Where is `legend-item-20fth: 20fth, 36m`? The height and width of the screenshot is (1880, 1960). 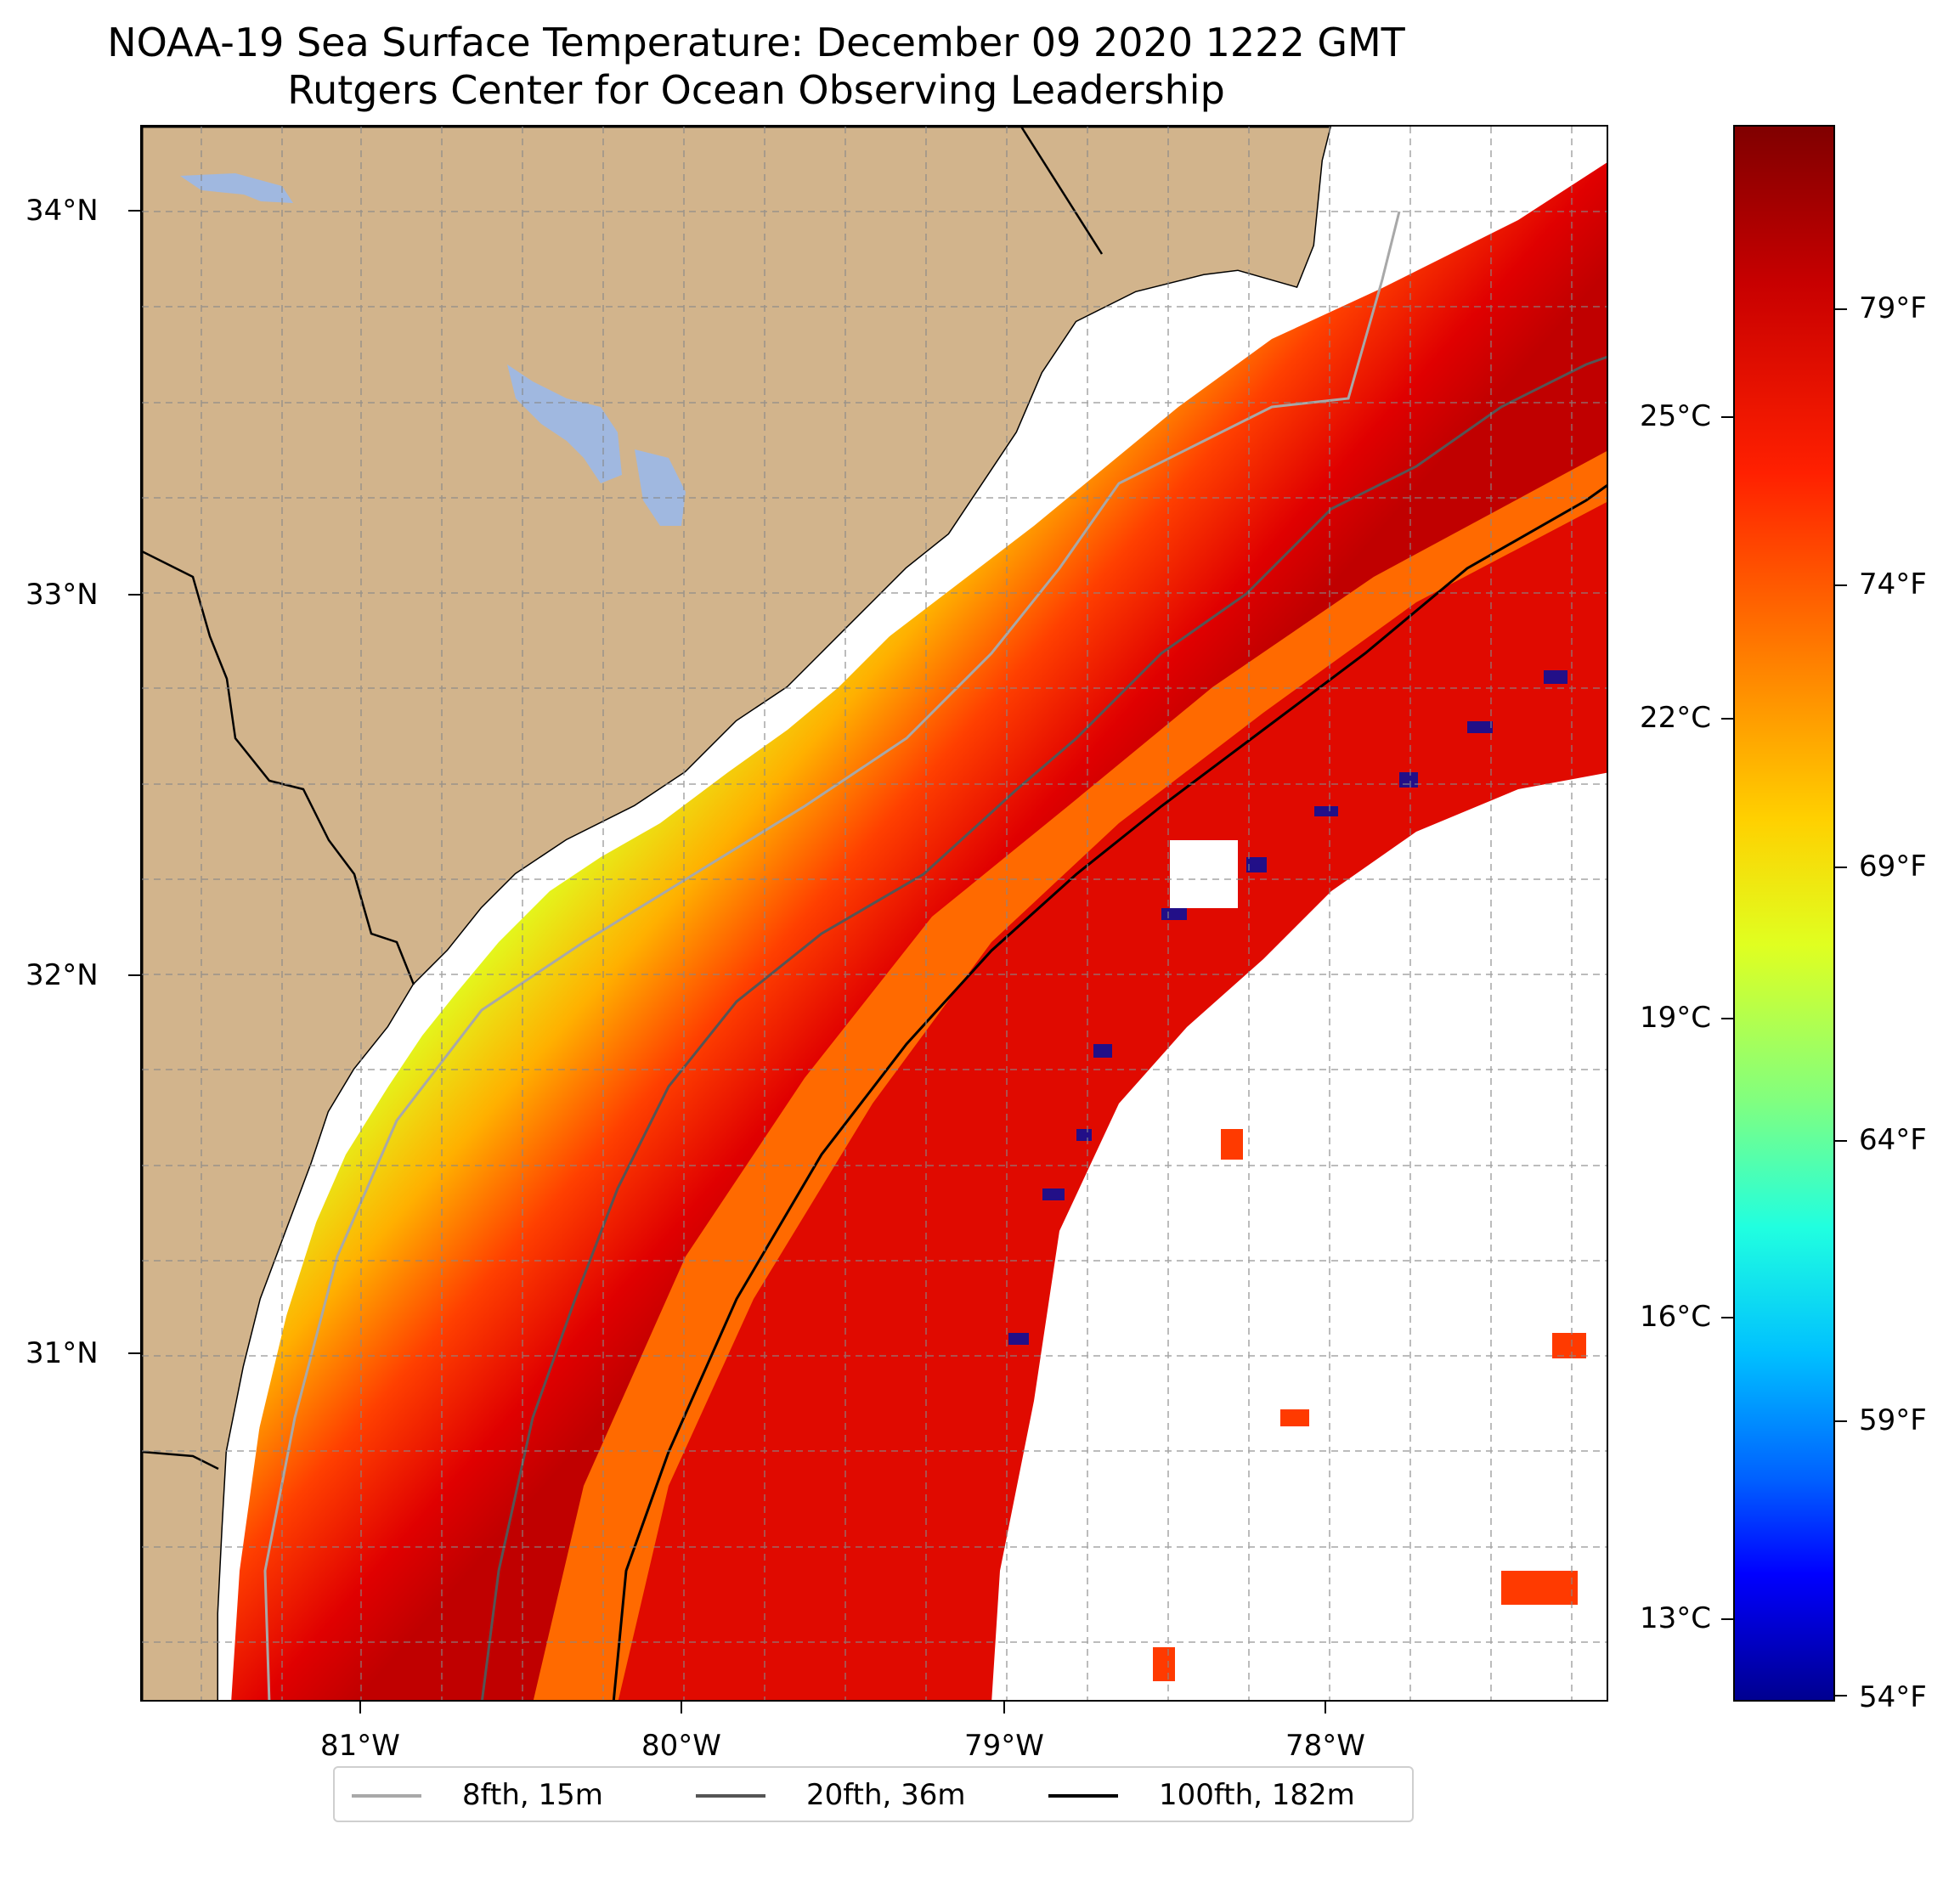
legend-item-20fth: 20fth, 36m is located at coordinates (858, 1795).